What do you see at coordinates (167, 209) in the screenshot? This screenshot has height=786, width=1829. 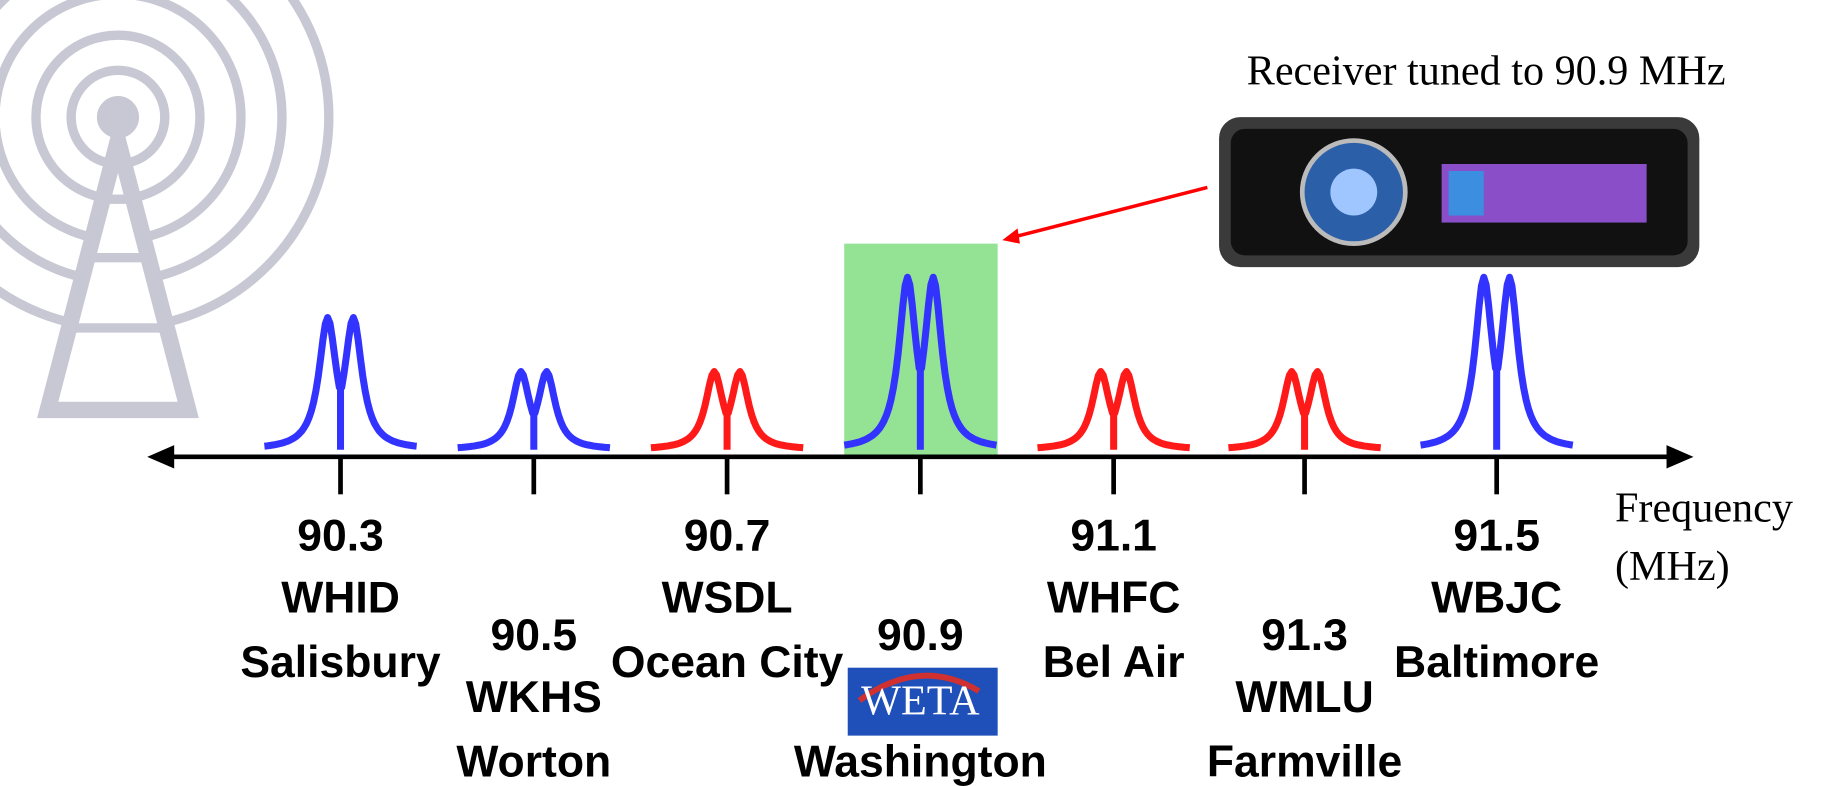 I see `tower-icon` at bounding box center [167, 209].